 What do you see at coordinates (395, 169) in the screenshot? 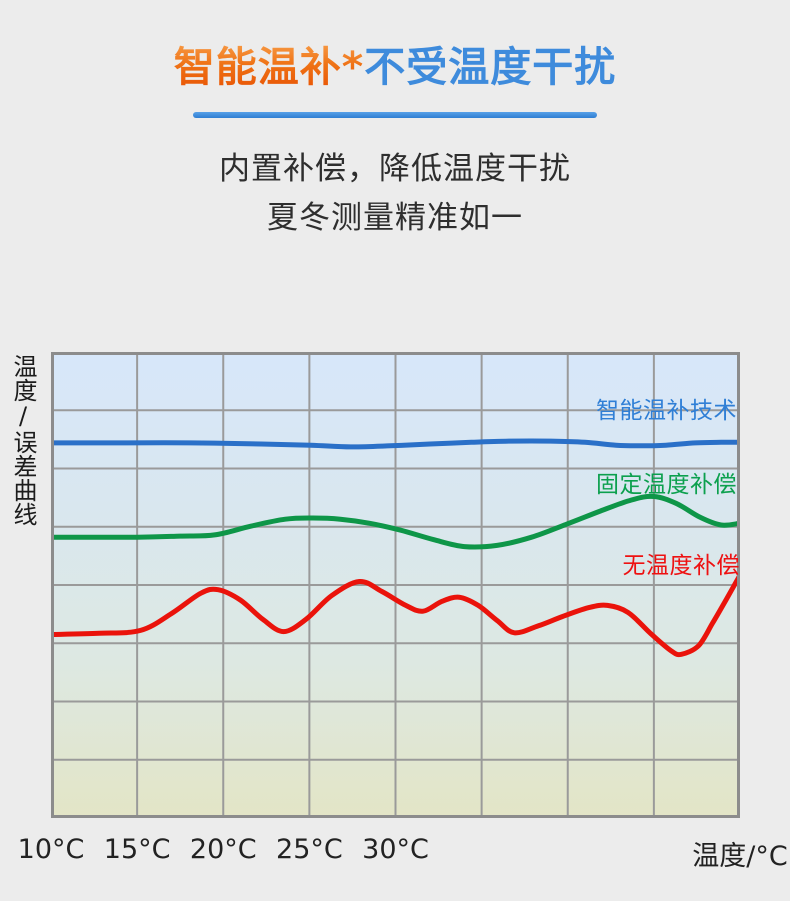
I see `subtitle-line-1: 内置补偿，降低温度干扰` at bounding box center [395, 169].